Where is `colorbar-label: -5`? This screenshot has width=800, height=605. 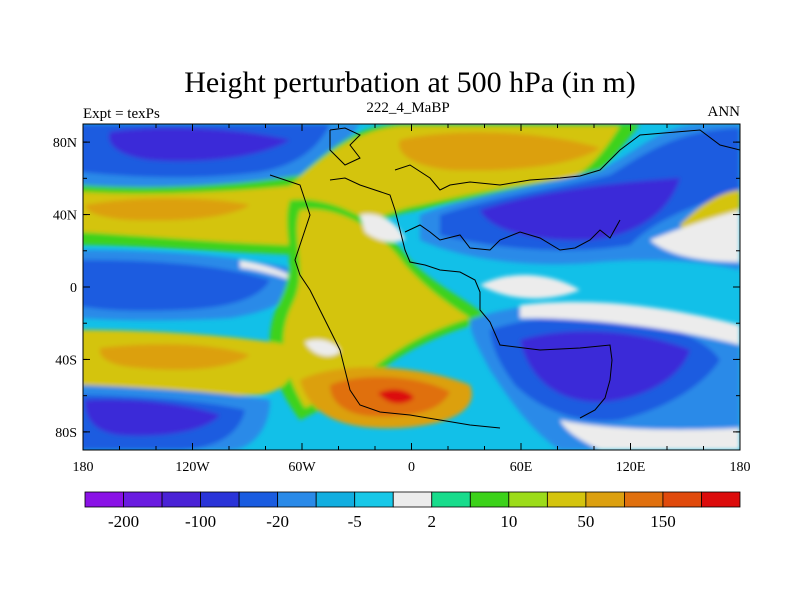
colorbar-label: -5 is located at coordinates (355, 521).